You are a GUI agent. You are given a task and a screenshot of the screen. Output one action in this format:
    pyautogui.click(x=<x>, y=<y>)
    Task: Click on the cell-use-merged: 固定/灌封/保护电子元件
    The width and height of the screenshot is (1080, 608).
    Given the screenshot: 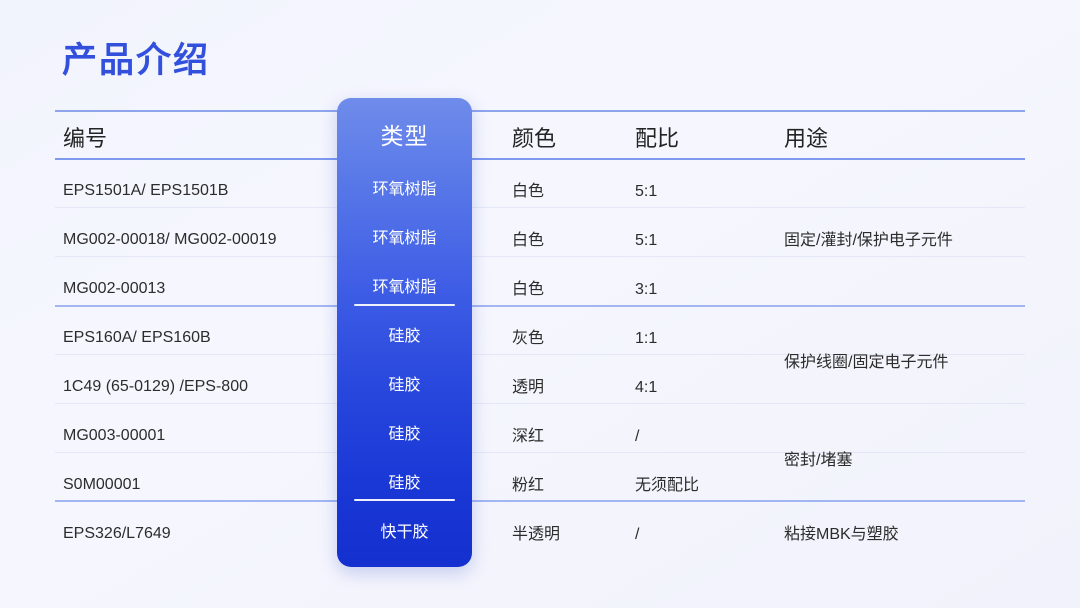 What is the action you would take?
    pyautogui.click(x=868, y=240)
    